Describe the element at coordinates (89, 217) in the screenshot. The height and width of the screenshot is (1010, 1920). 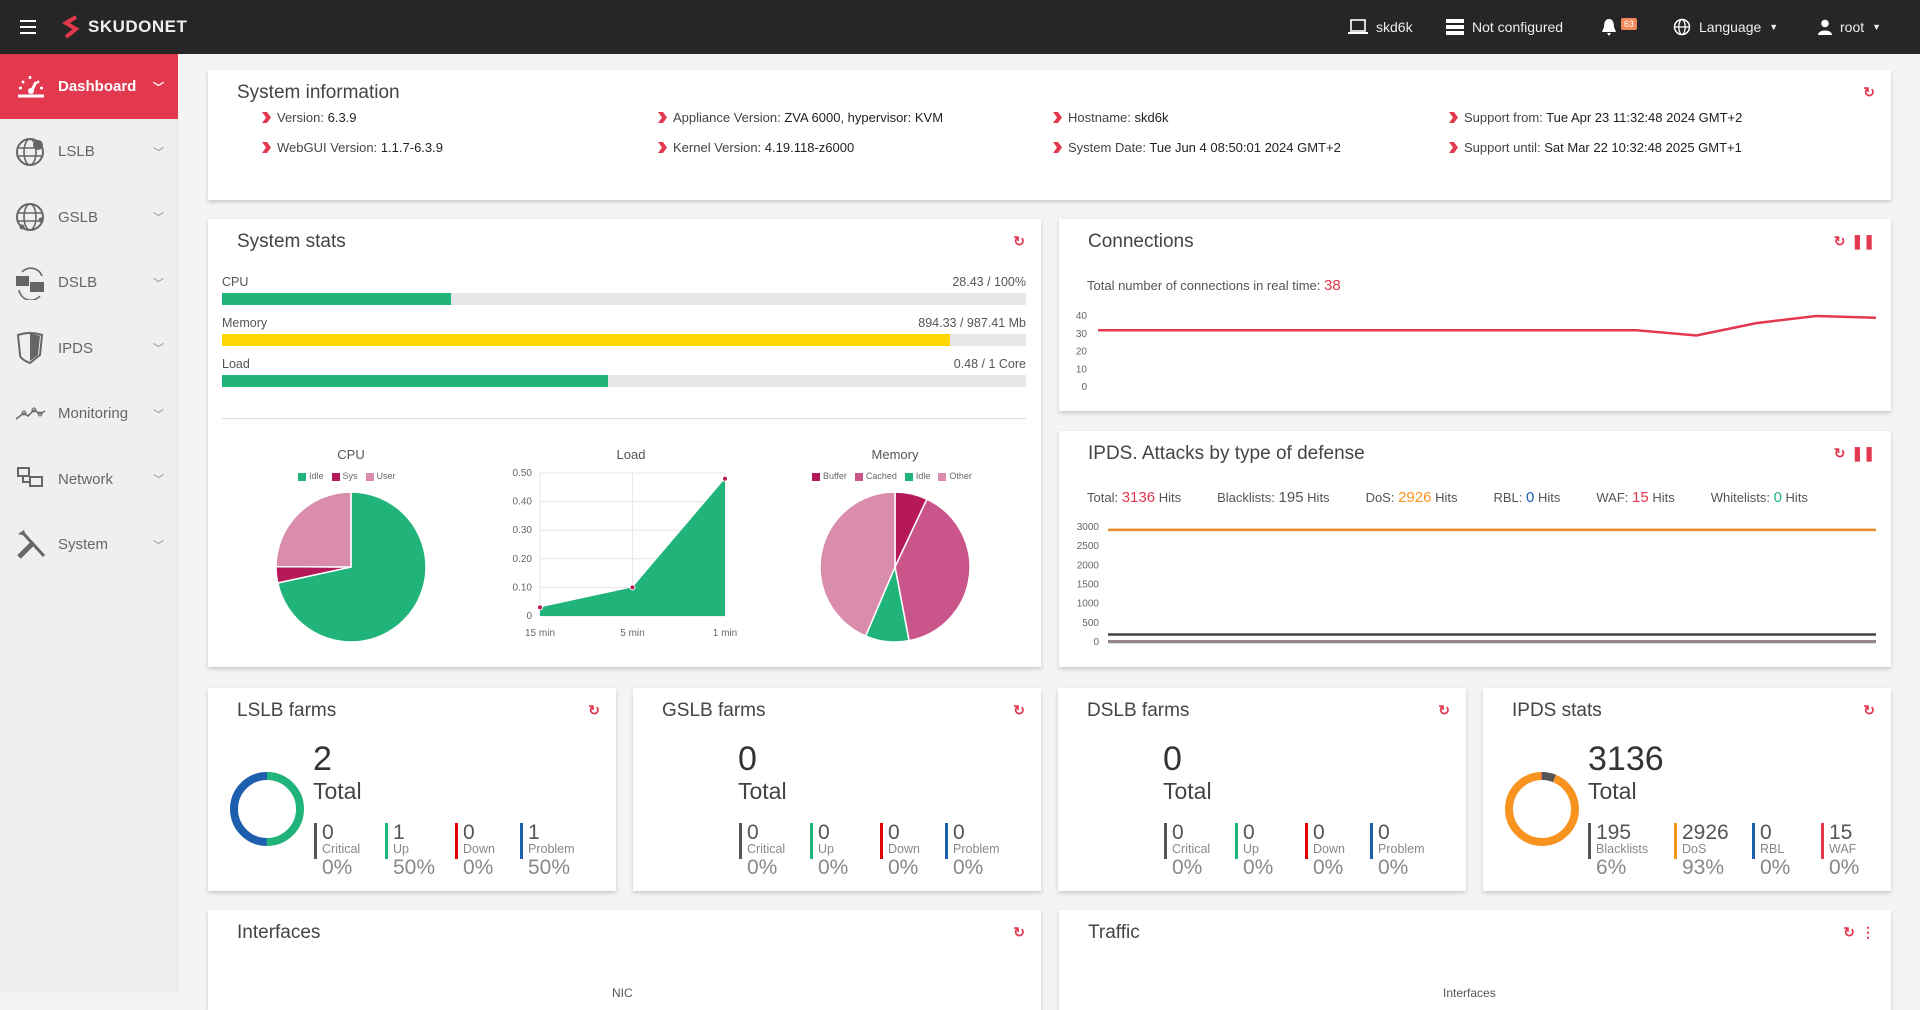
I see `sidebar-item-gslb: GSLB ﹀` at that location.